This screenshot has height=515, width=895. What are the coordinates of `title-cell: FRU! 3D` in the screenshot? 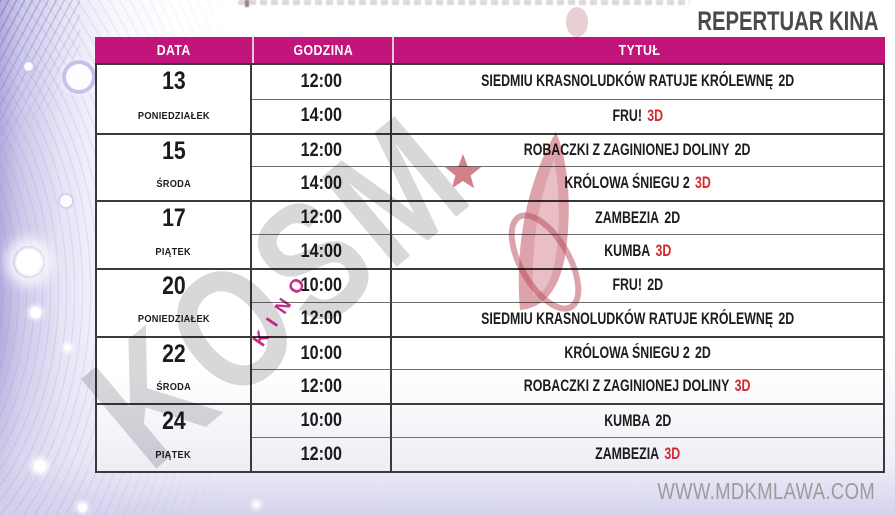 It's located at (637, 115).